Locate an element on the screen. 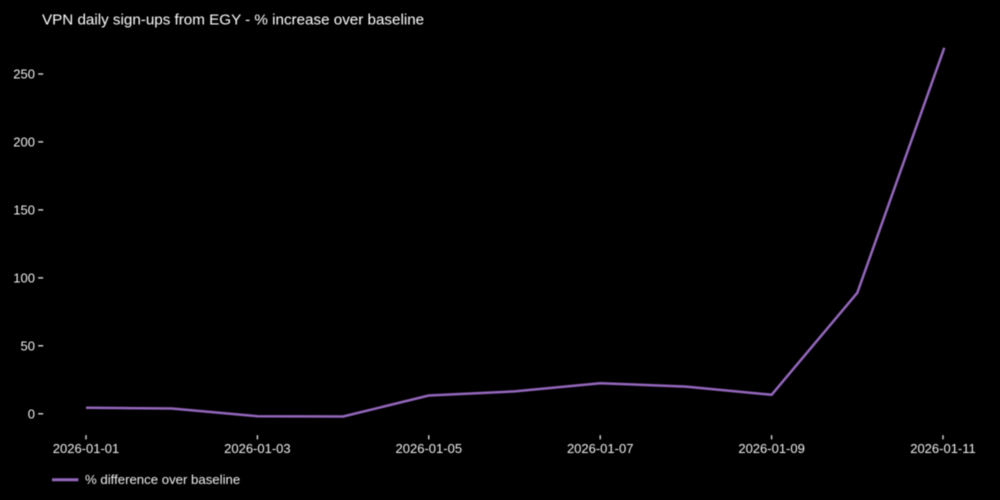  svg-text: 2026-01-07 is located at coordinates (600, 448).